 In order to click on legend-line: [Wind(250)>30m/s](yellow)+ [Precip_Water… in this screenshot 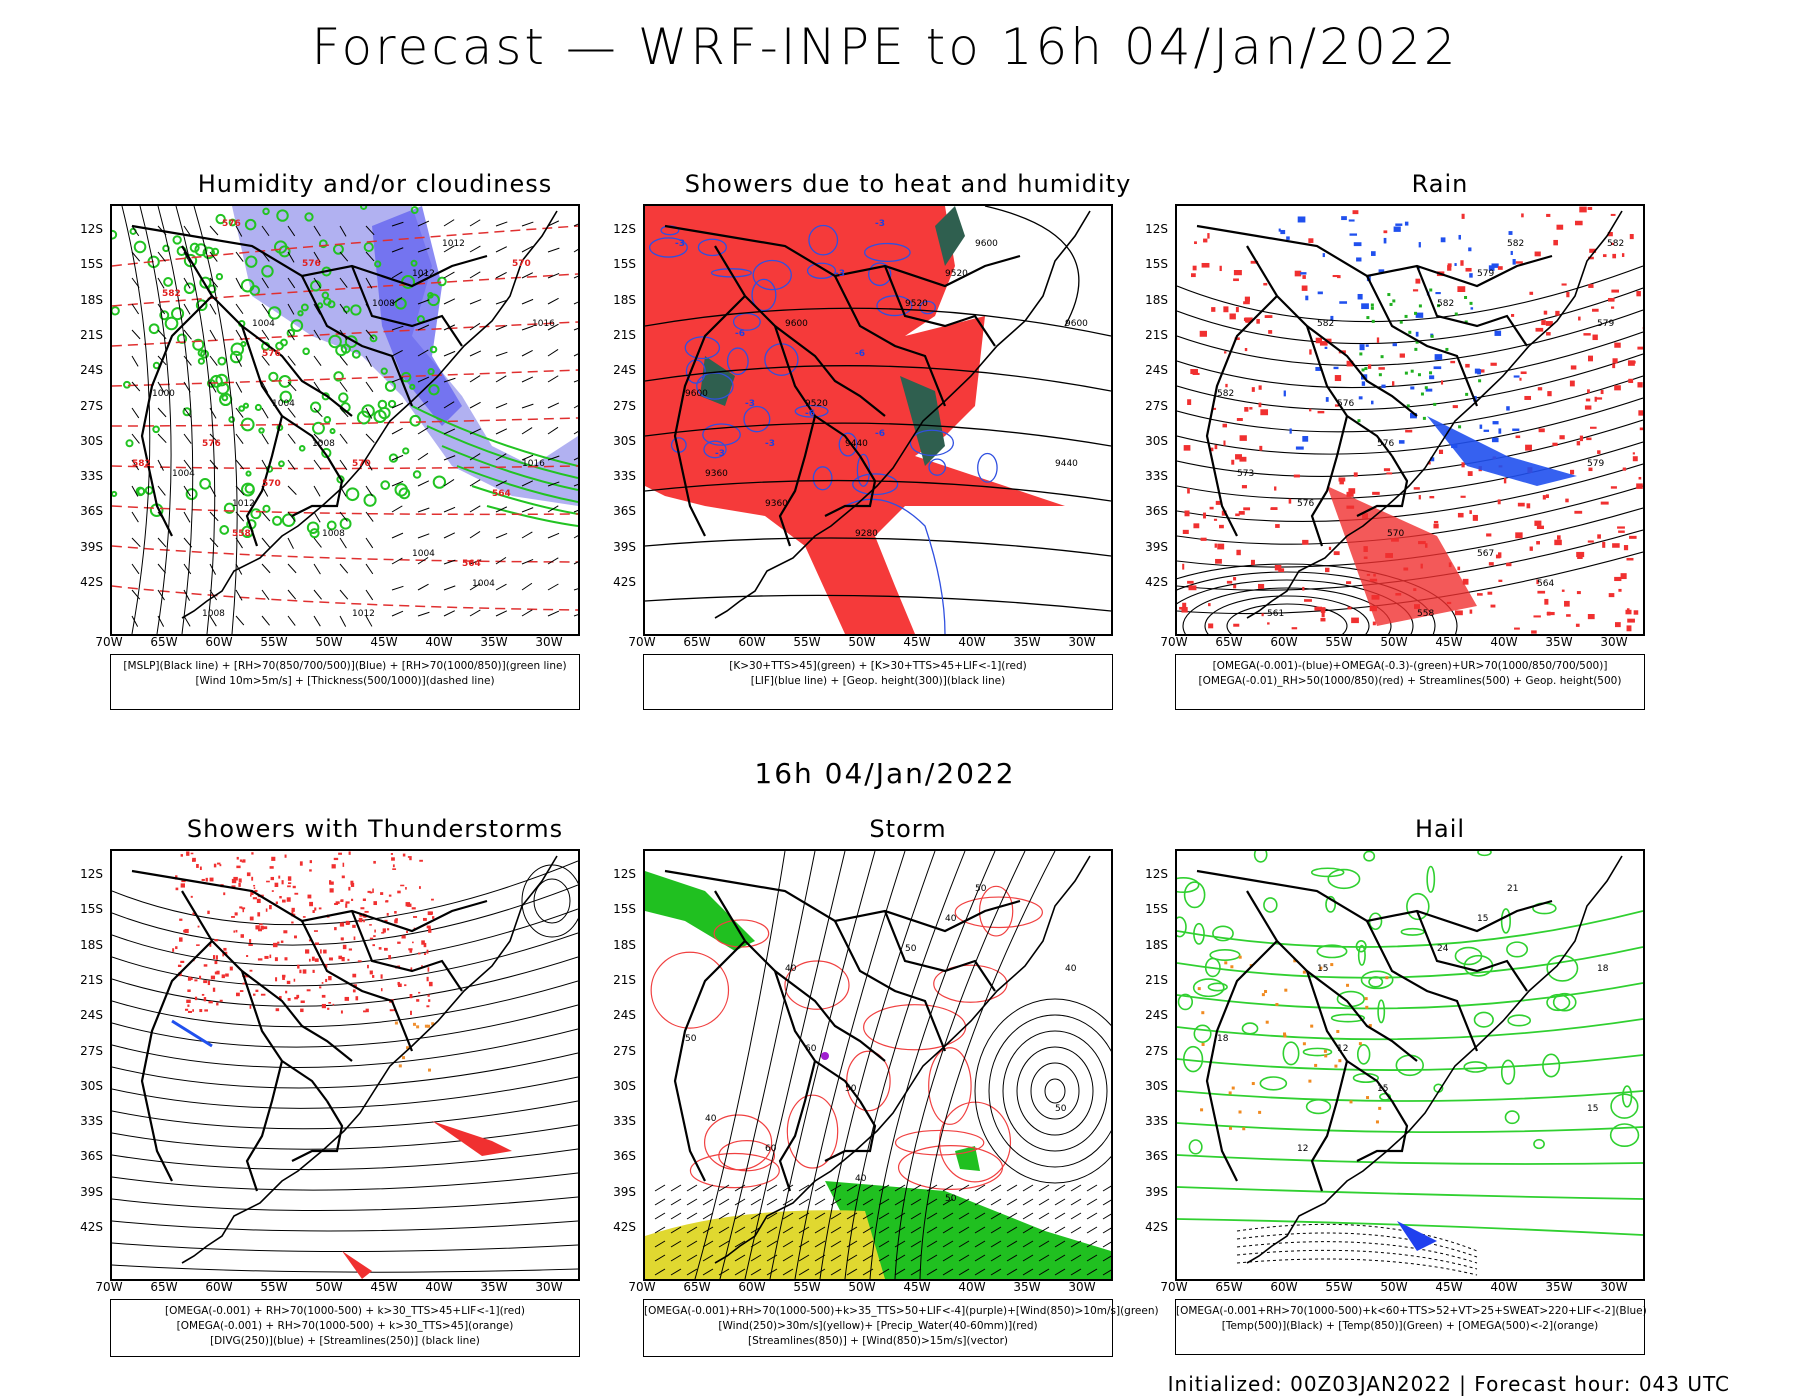, I will do `click(878, 1326)`.